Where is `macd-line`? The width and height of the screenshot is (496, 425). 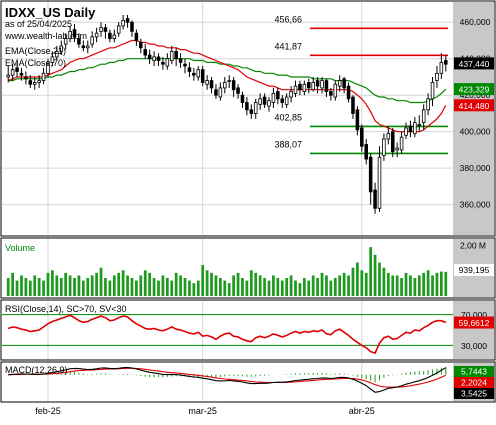 macd-line is located at coordinates (227, 379).